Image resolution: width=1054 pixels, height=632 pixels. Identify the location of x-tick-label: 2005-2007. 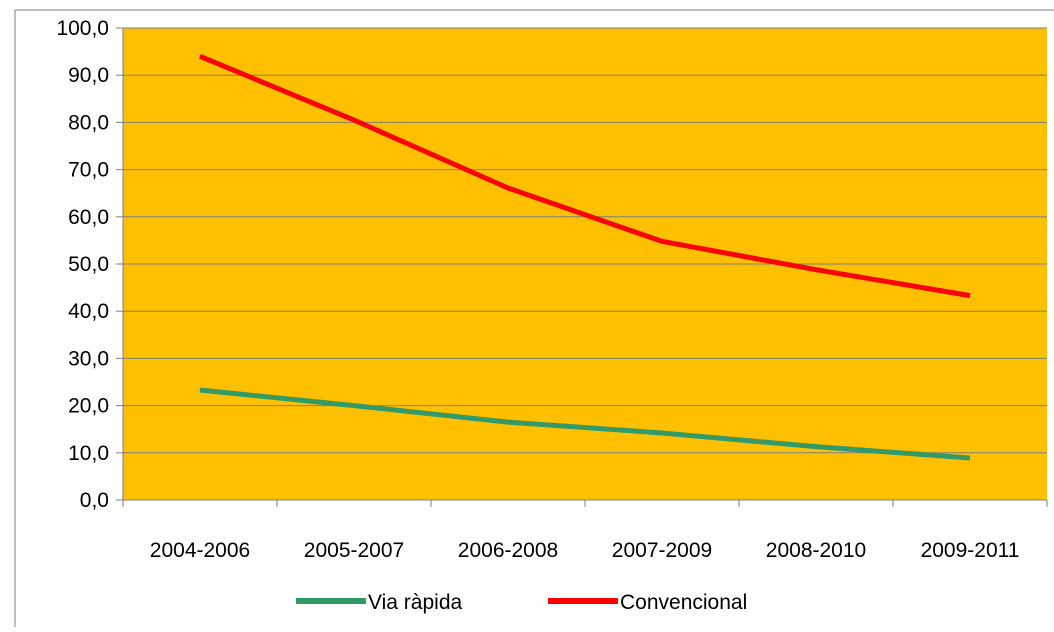
(354, 550).